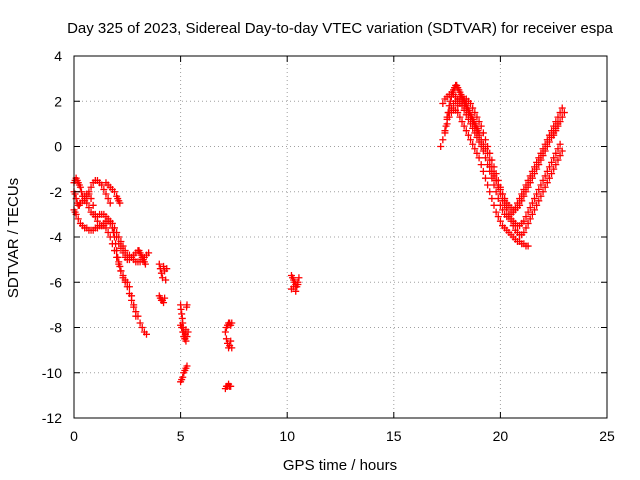 The height and width of the screenshot is (480, 640). What do you see at coordinates (229, 326) in the screenshot?
I see `series-mid-day-arcs` at bounding box center [229, 326].